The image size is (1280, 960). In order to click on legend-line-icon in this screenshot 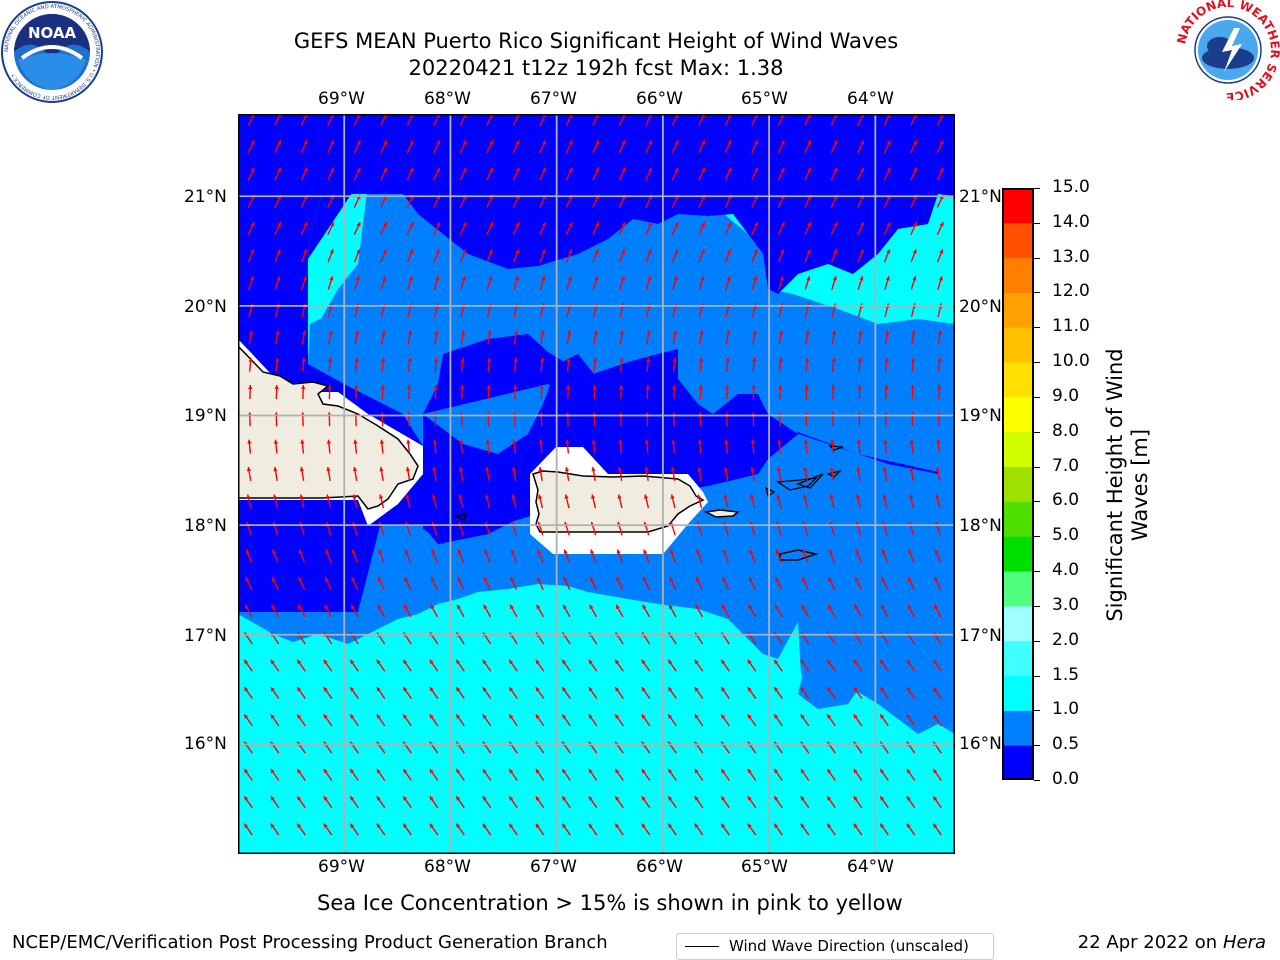, I will do `click(702, 946)`.